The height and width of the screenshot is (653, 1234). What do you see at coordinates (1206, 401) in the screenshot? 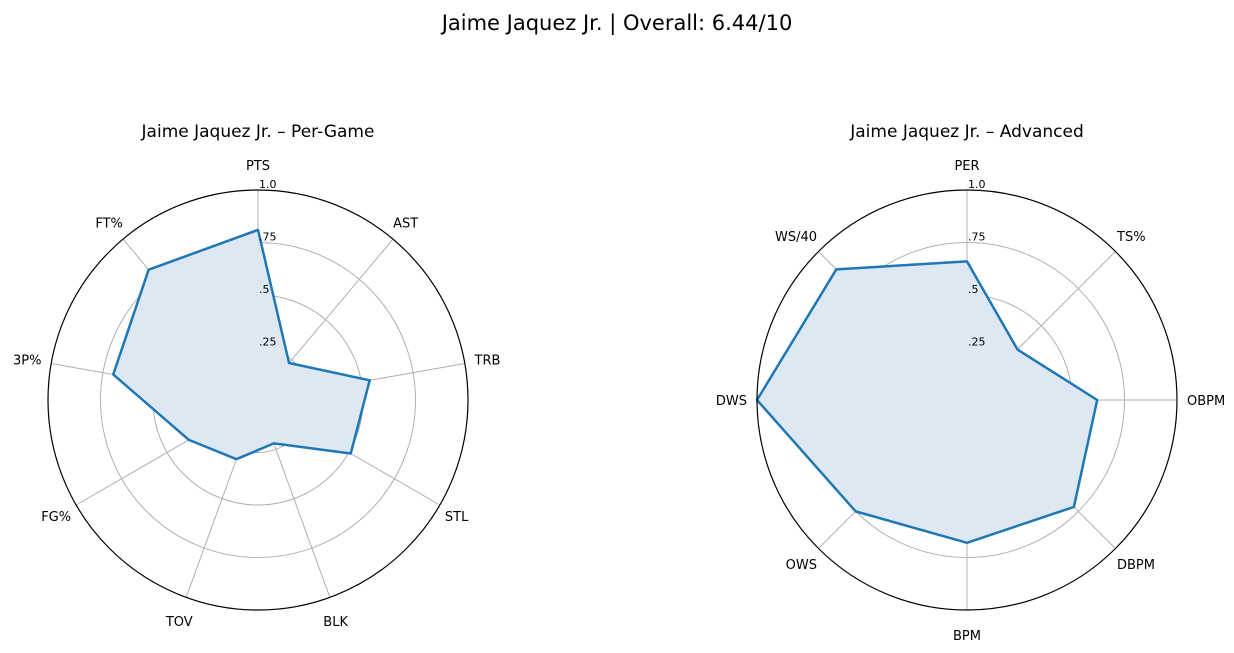
I see `category-label-obpm: OBPM` at bounding box center [1206, 401].